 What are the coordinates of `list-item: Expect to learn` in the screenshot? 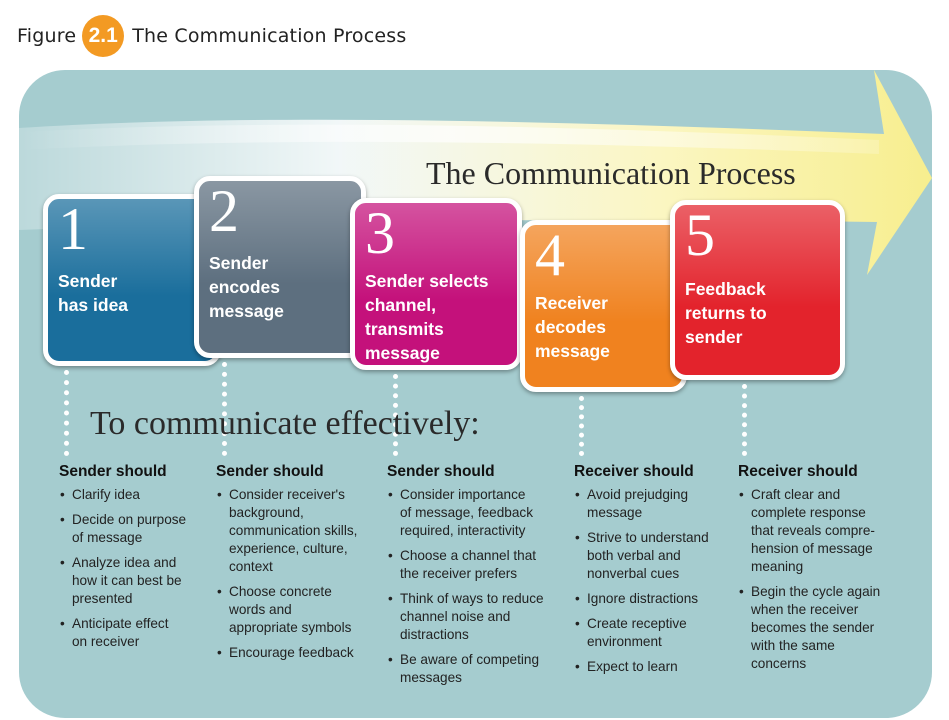 It's located at (654, 667).